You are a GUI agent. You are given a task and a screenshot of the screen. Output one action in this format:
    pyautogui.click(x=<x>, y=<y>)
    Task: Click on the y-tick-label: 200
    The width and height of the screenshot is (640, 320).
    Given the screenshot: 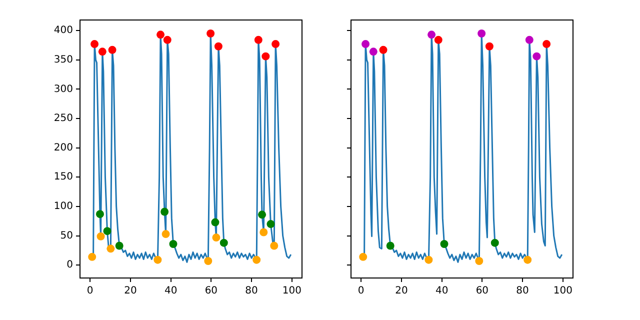 What is the action you would take?
    pyautogui.click(x=63, y=148)
    